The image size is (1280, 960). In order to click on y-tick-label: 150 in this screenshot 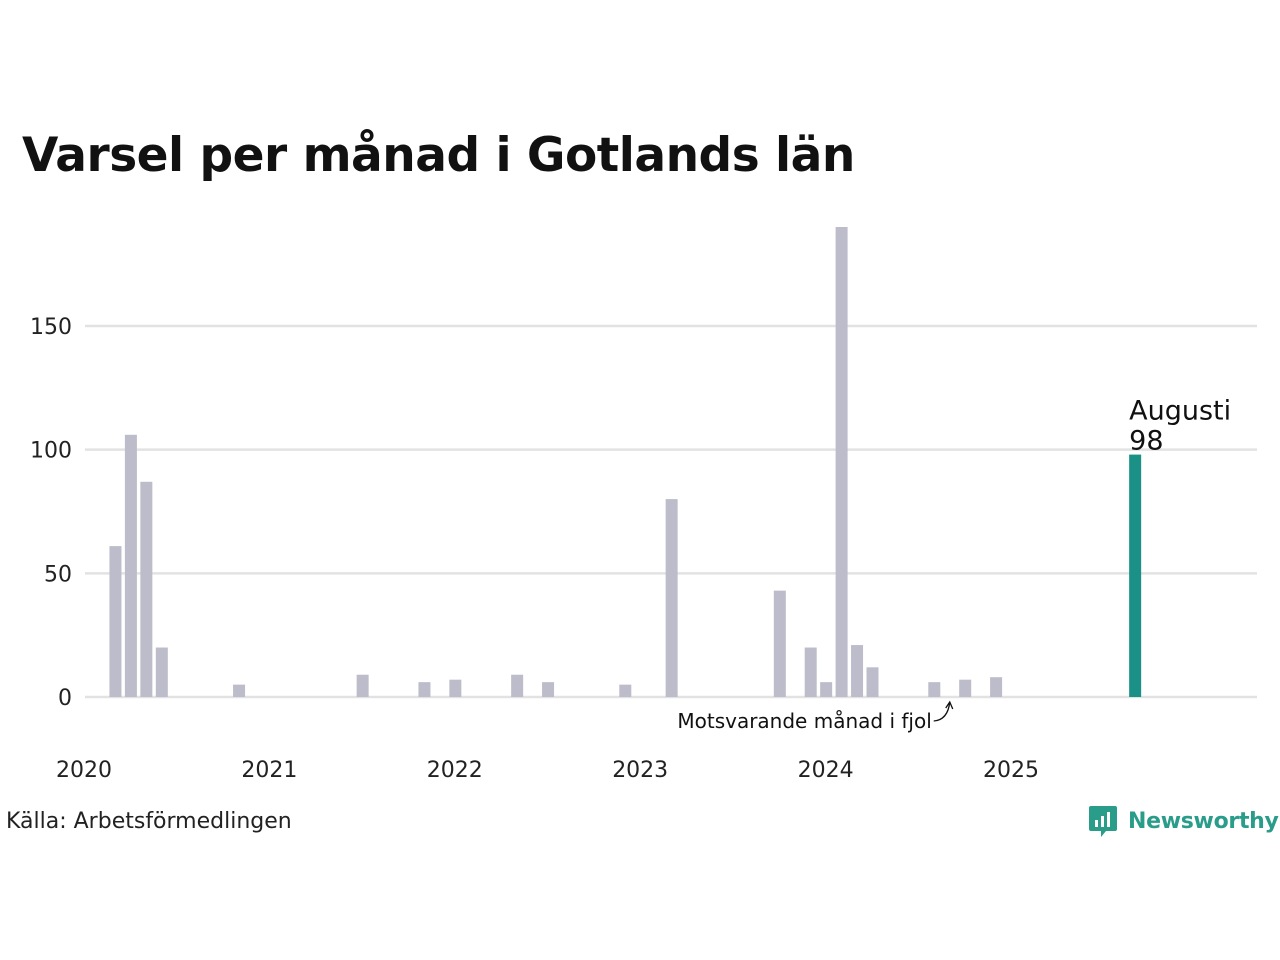, I will do `click(51, 327)`.